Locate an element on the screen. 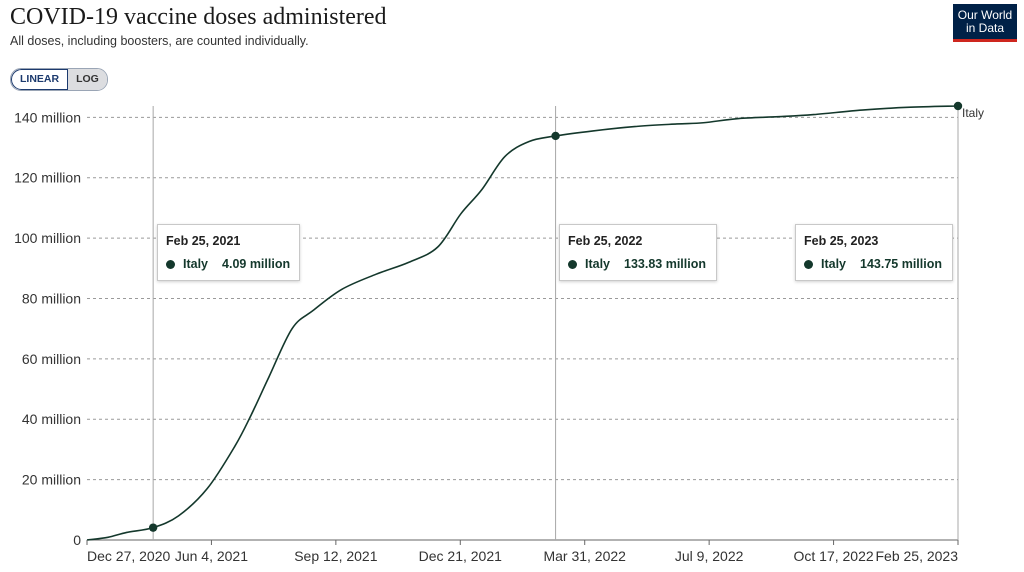 This screenshot has width=1024, height=572. owid-logo: Our World in Data is located at coordinates (985, 23).